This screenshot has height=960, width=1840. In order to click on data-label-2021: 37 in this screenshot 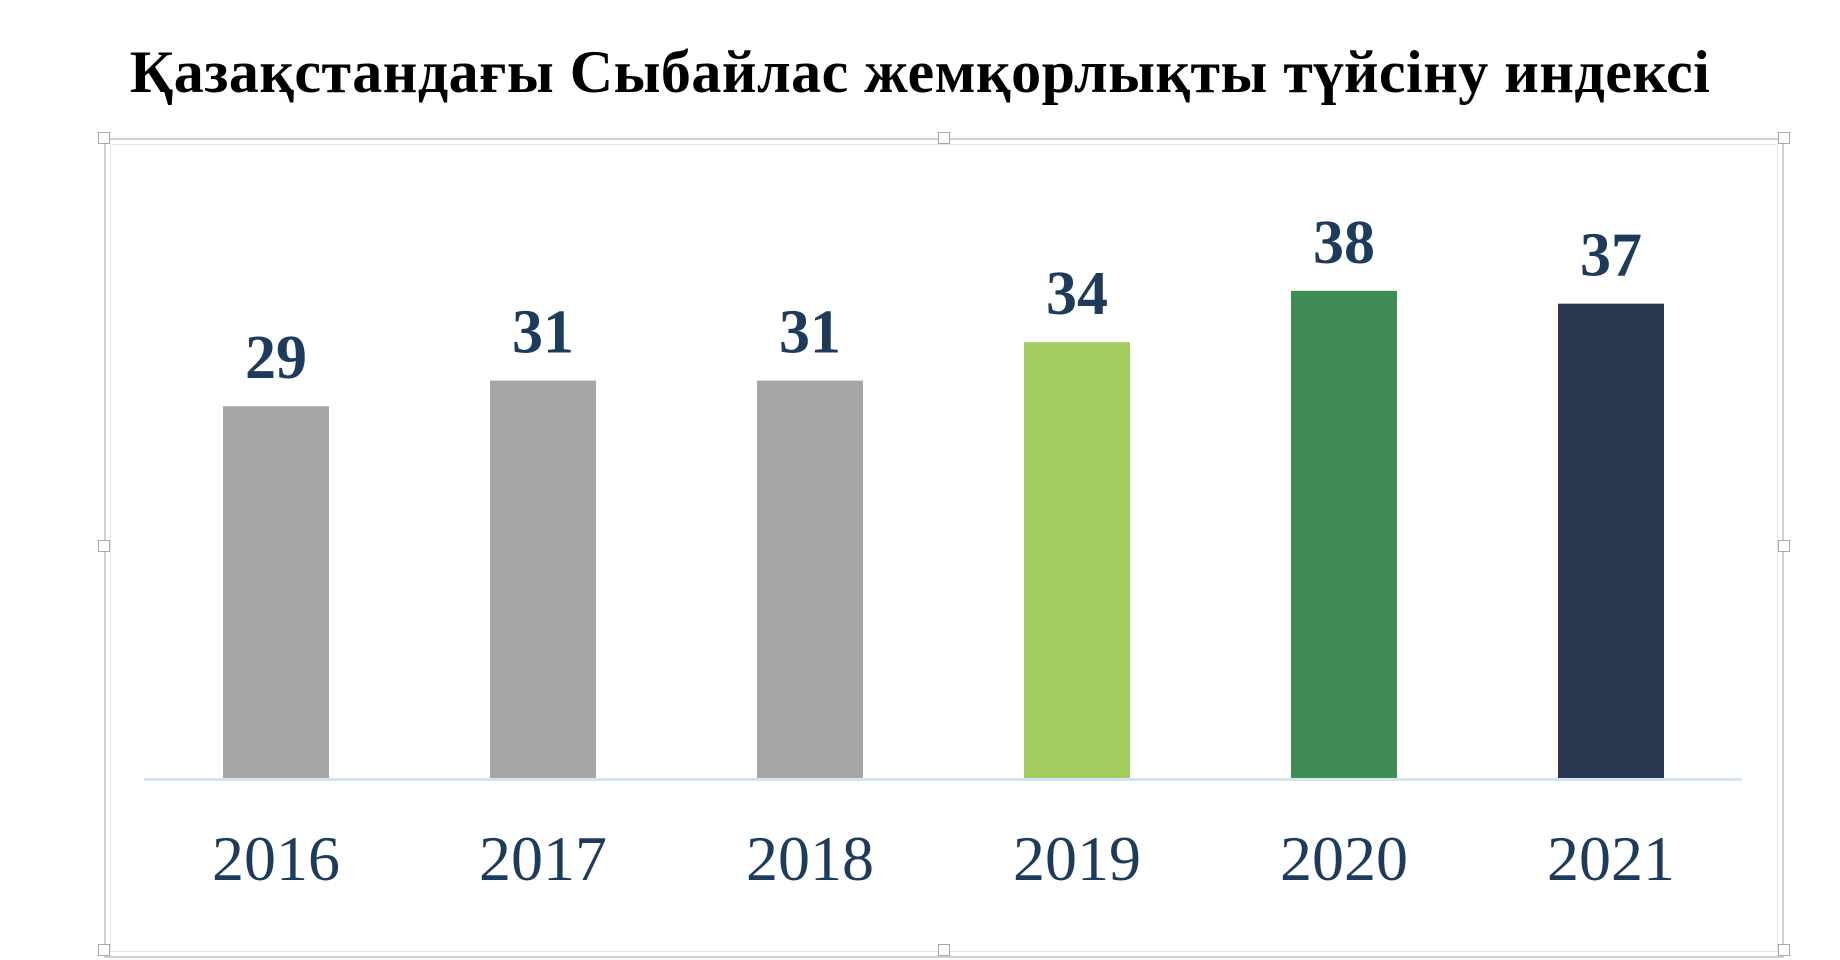, I will do `click(1611, 256)`.